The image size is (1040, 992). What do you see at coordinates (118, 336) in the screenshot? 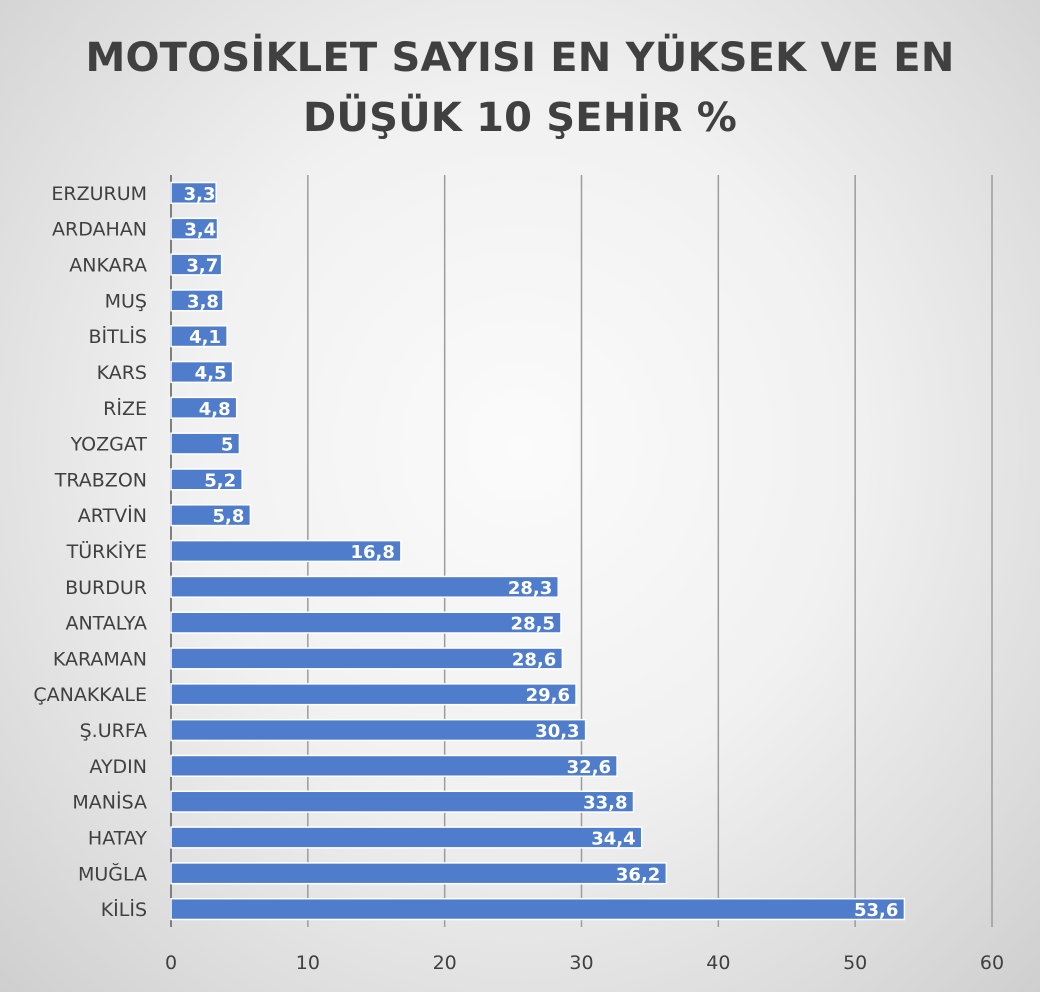
I see `category-label: BİTLİS` at bounding box center [118, 336].